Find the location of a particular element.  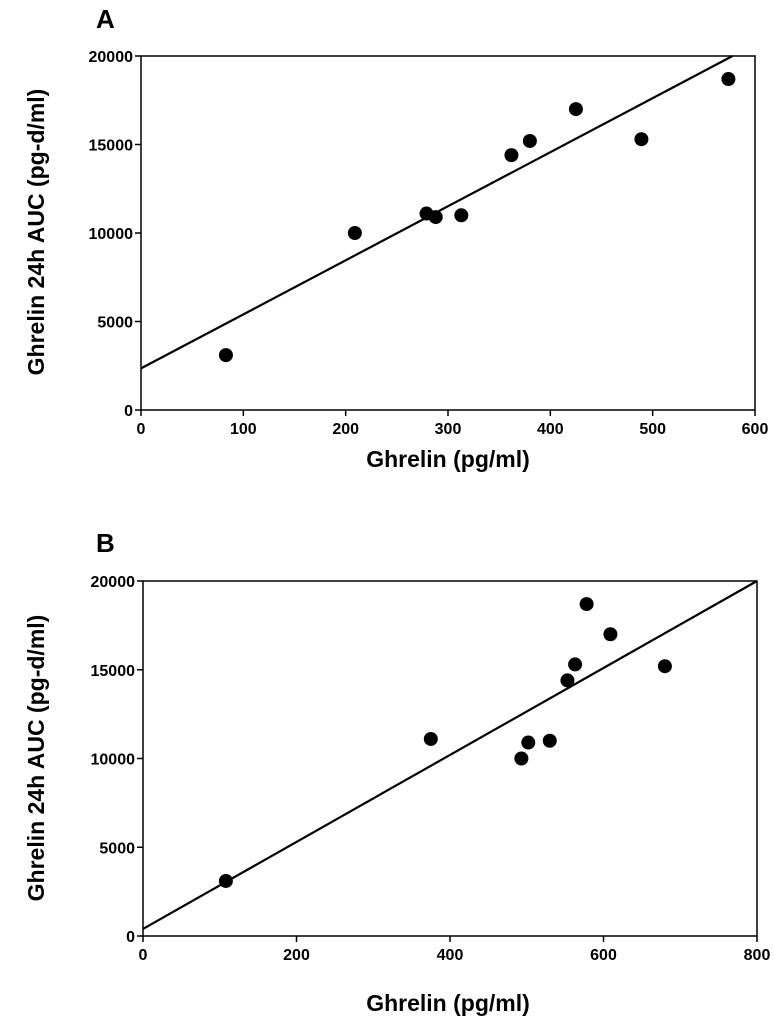

panel-a-y-tick-label: 5000 is located at coordinates (115, 323).